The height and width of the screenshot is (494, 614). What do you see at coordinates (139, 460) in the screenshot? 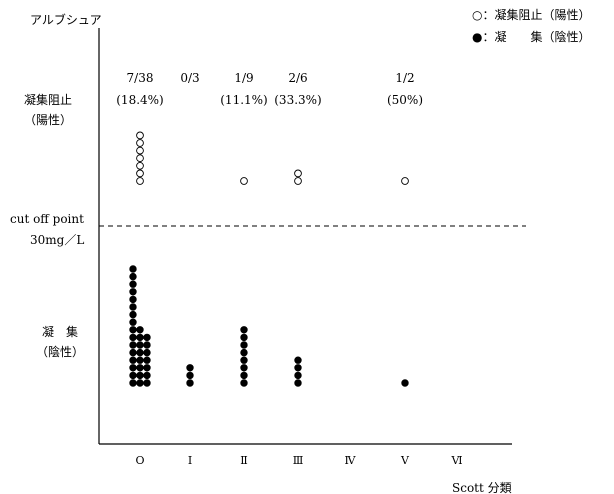
I see `x-tick-label: O` at bounding box center [139, 460].